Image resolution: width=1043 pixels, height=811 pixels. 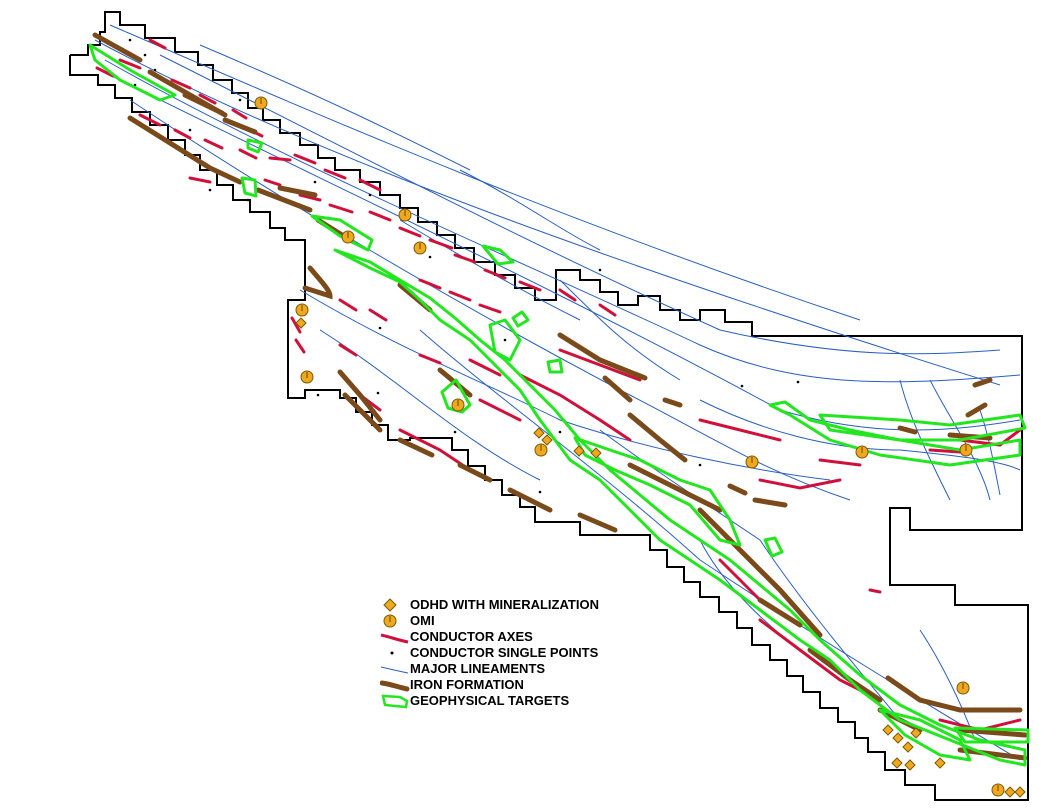 What do you see at coordinates (395, 686) in the screenshot?
I see `brown-line-icon` at bounding box center [395, 686].